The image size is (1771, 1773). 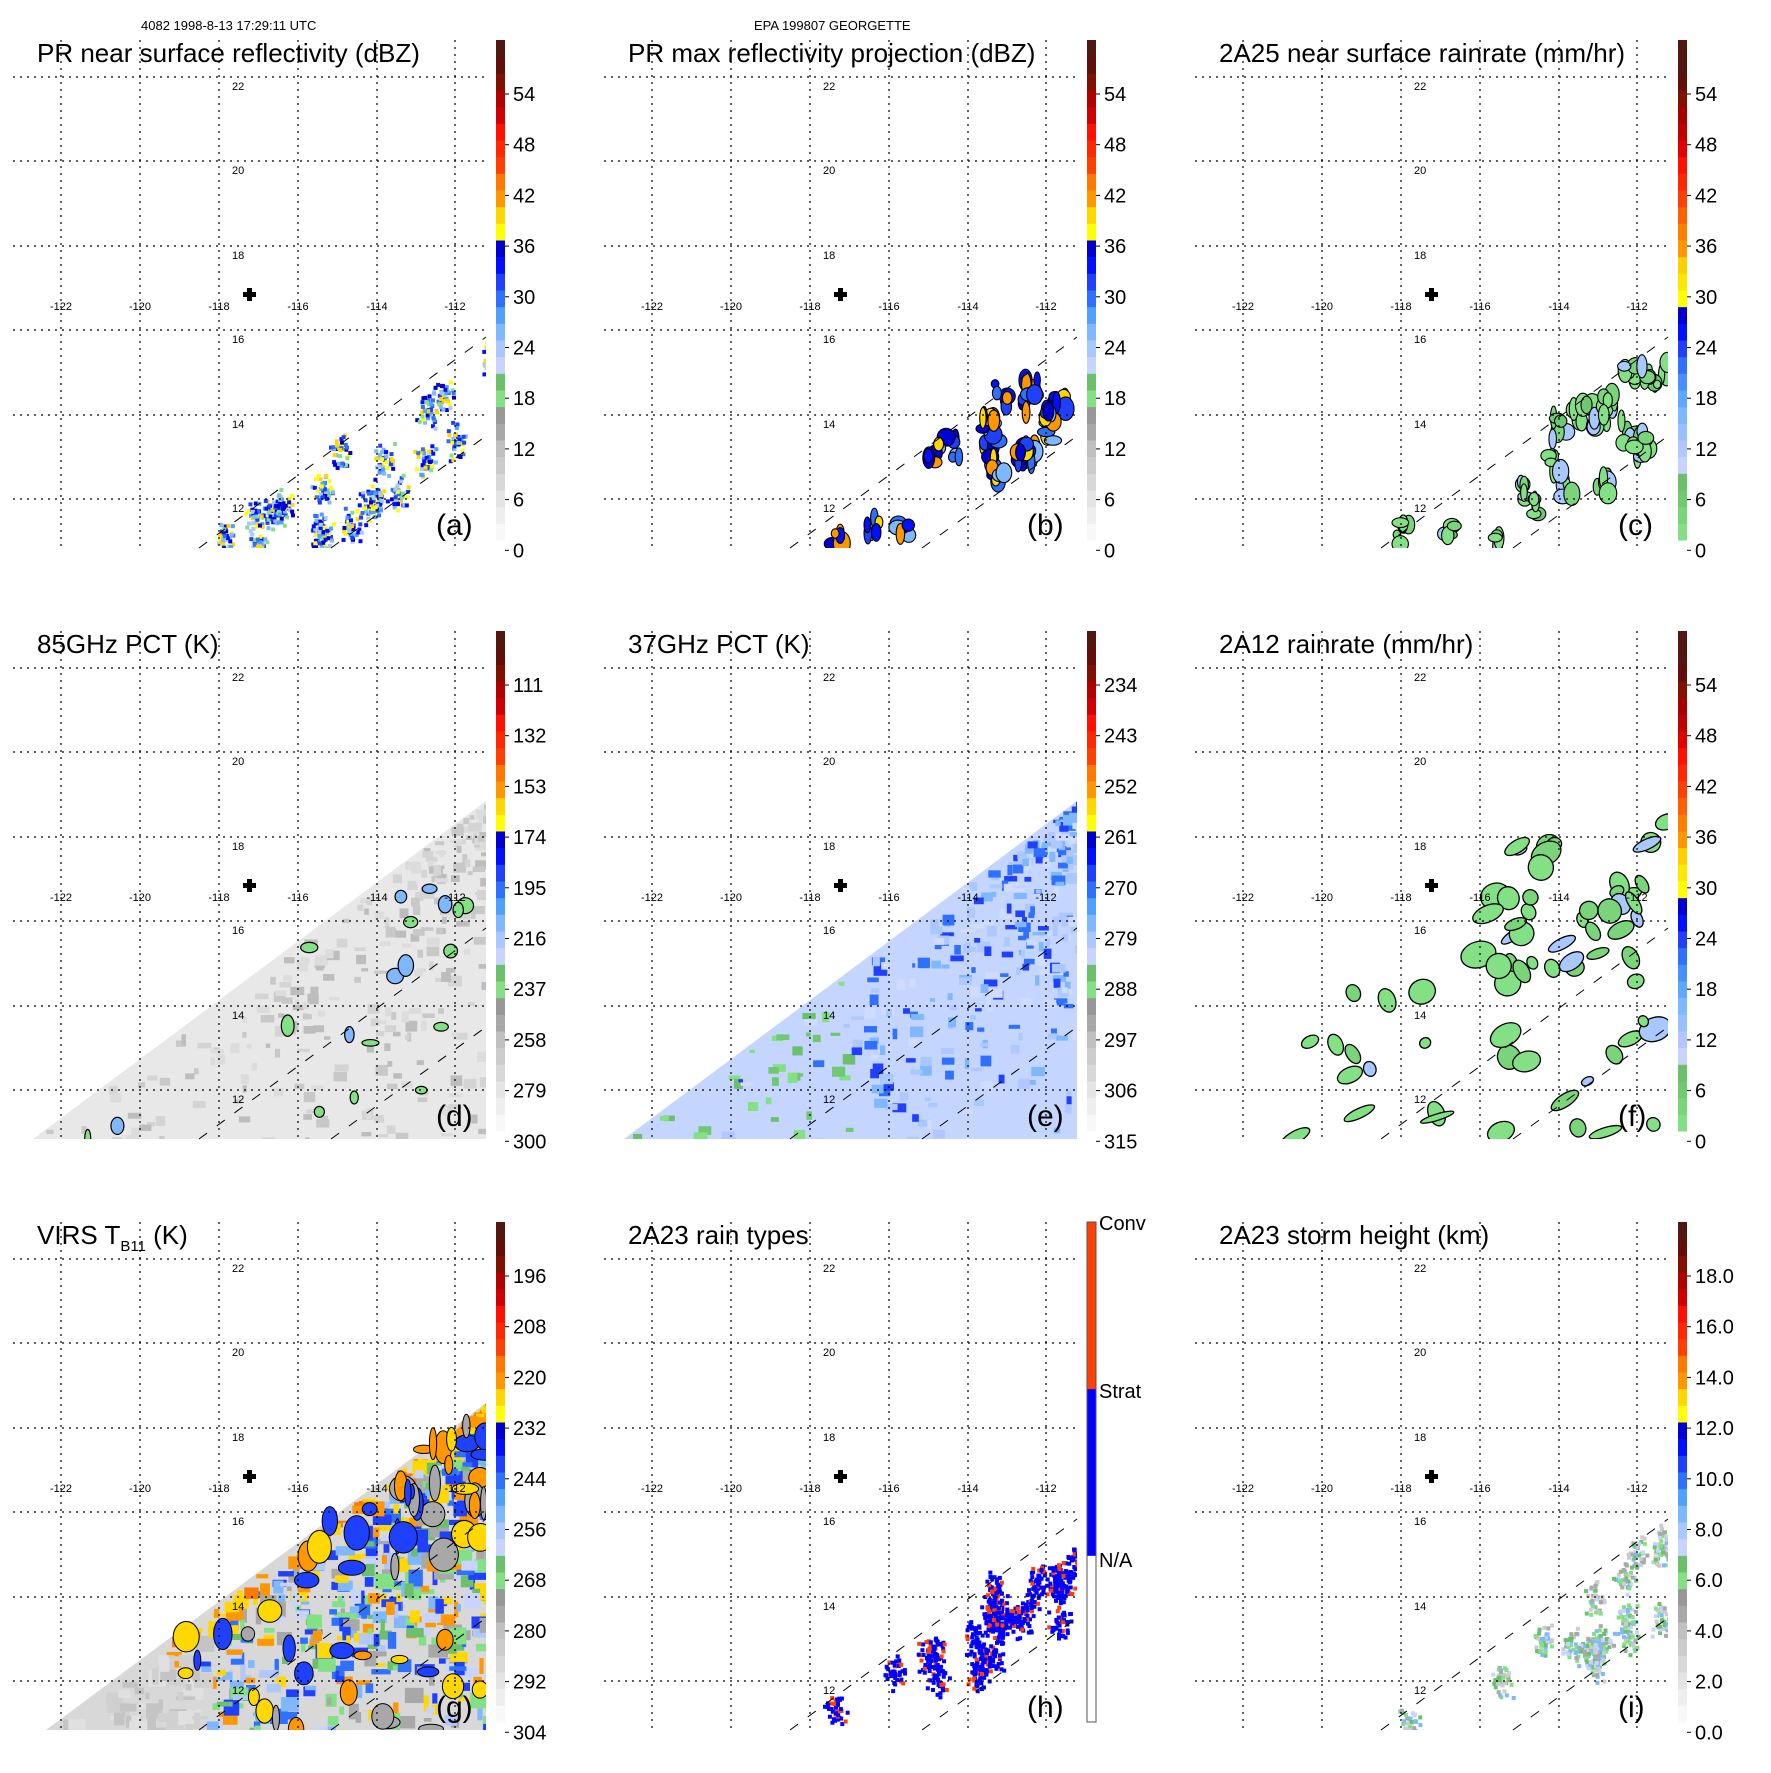 I want to click on storm-center-cross-icon, so click(x=249, y=1476).